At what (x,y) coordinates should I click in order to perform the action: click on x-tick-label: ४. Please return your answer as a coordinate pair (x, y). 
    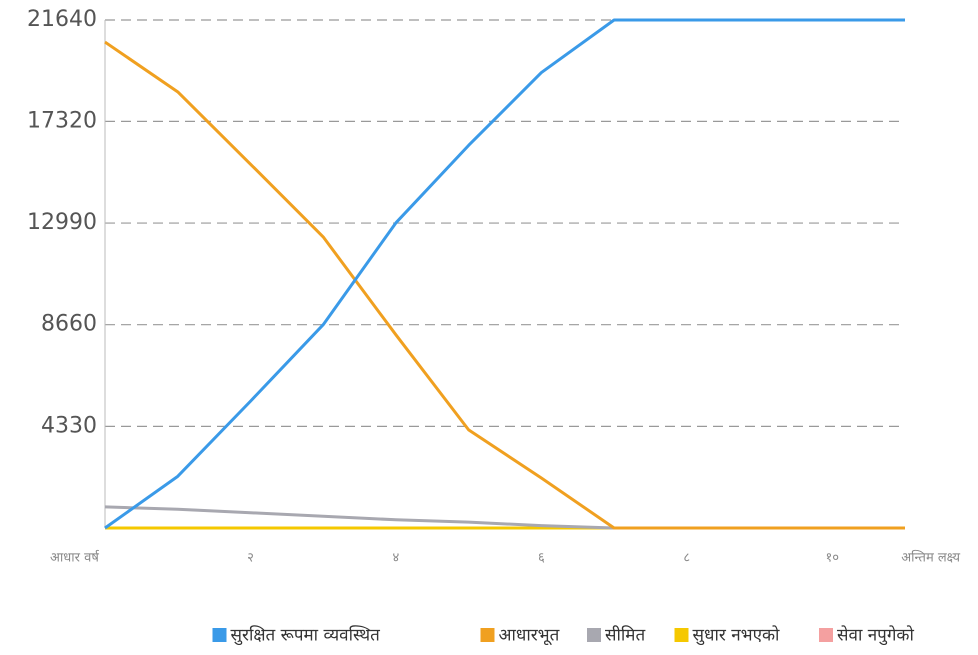
    Looking at the image, I should click on (396, 558).